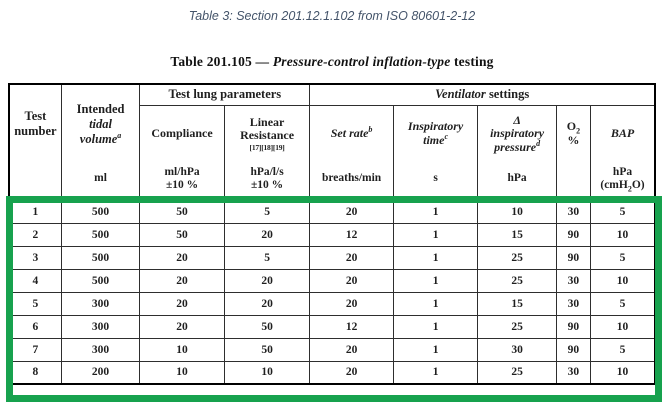  What do you see at coordinates (225, 94) in the screenshot?
I see `group-header-test-lung-parameters: Test lung parameters` at bounding box center [225, 94].